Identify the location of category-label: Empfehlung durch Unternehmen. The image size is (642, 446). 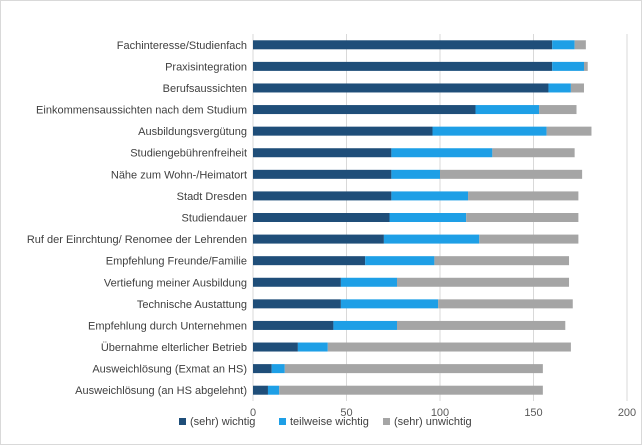
(167, 326).